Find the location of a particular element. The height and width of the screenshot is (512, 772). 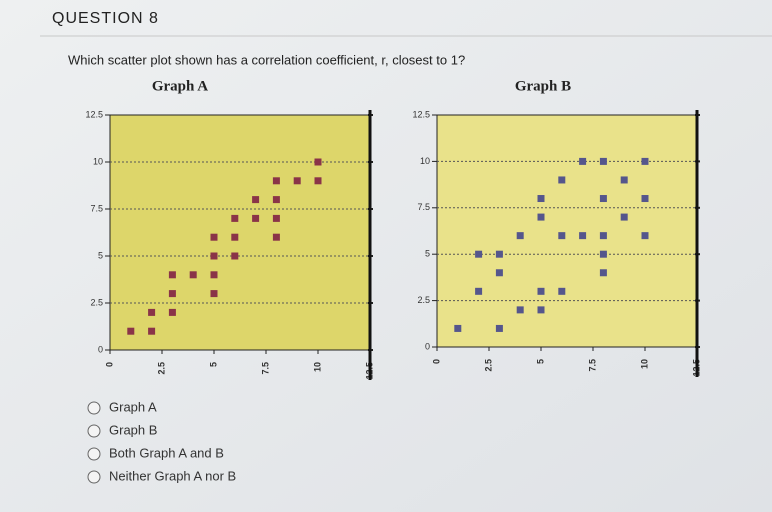

option: Both Graph A and B is located at coordinates (155, 453).